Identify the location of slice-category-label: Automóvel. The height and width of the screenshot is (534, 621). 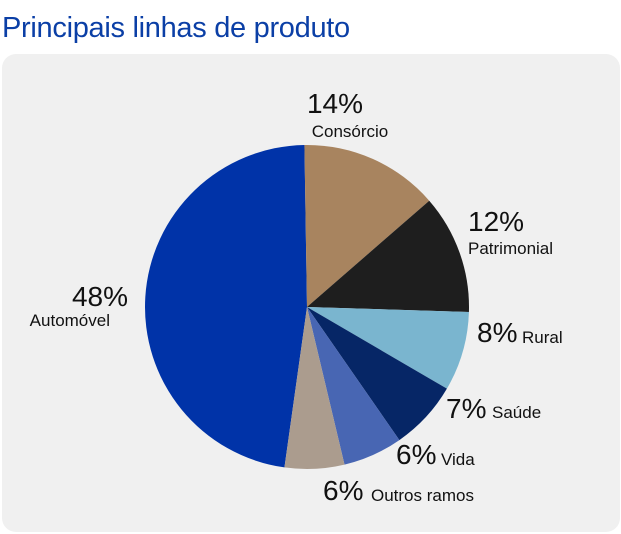
(70, 320).